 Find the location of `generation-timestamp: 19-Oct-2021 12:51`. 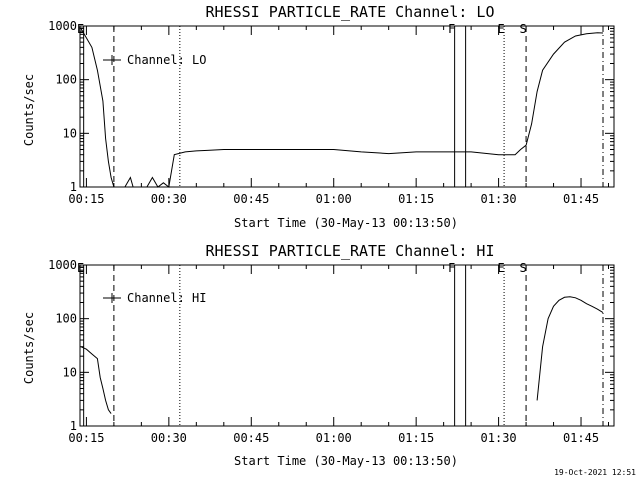

generation-timestamp: 19-Oct-2021 12:51 is located at coordinates (595, 472).